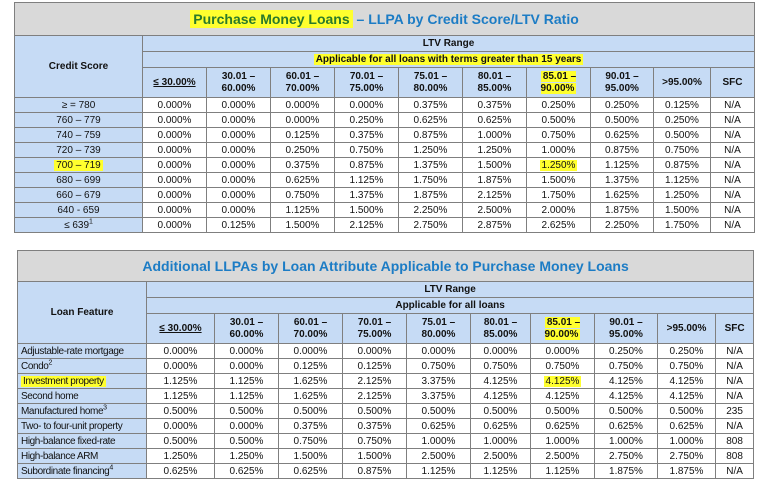  What do you see at coordinates (77, 225) in the screenshot?
I see `row-label-text: ≤ 639` at bounding box center [77, 225].